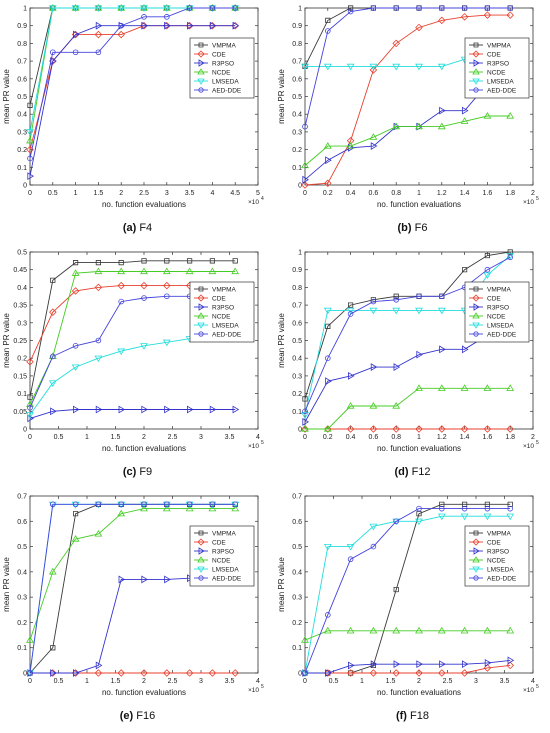 The height and width of the screenshot is (733, 550). Describe the element at coordinates (297, 168) in the screenshot. I see `y-tick-label: 0.1` at that location.